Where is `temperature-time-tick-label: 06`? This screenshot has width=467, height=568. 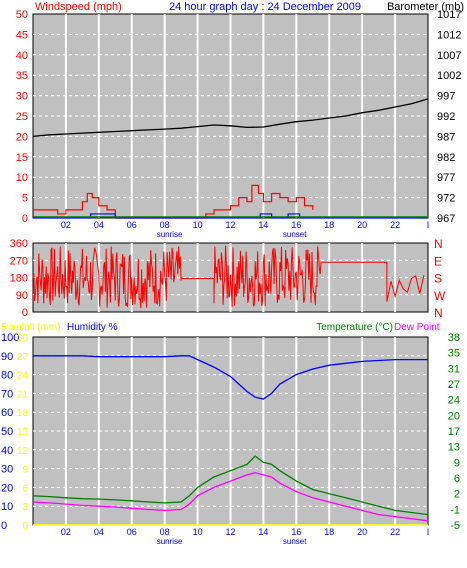
temperature-time-tick-label: 06 is located at coordinates (132, 532).